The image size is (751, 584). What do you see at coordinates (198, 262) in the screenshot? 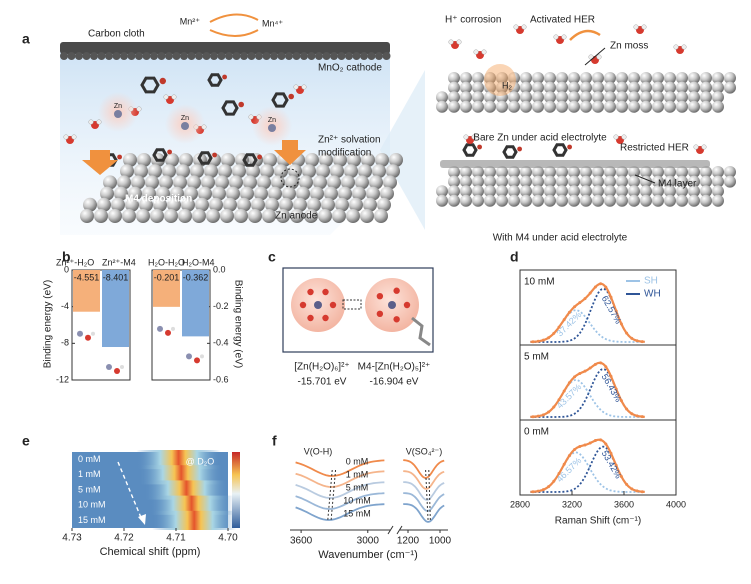
I see `category-label: H₂O-M4` at bounding box center [198, 262].